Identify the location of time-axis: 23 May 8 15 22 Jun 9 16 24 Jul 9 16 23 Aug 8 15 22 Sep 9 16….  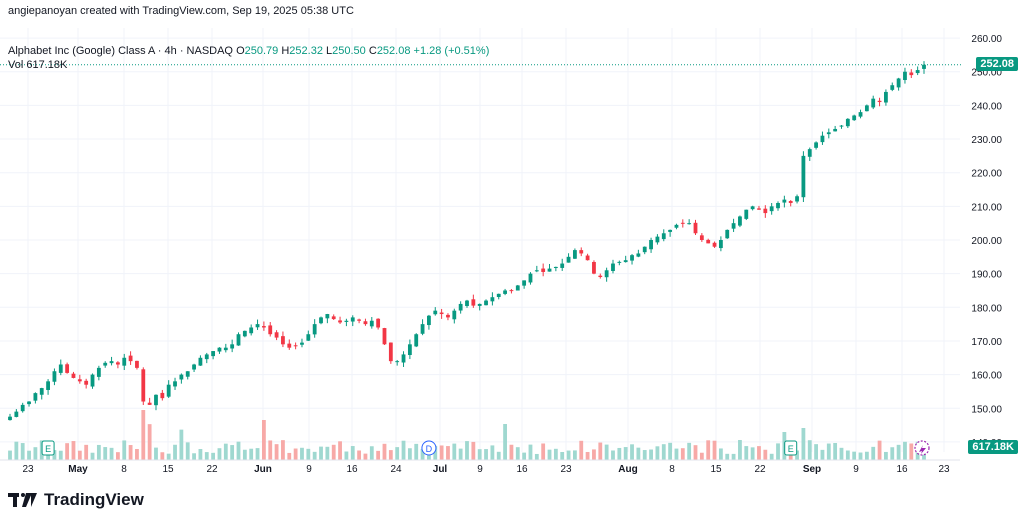
(480, 467).